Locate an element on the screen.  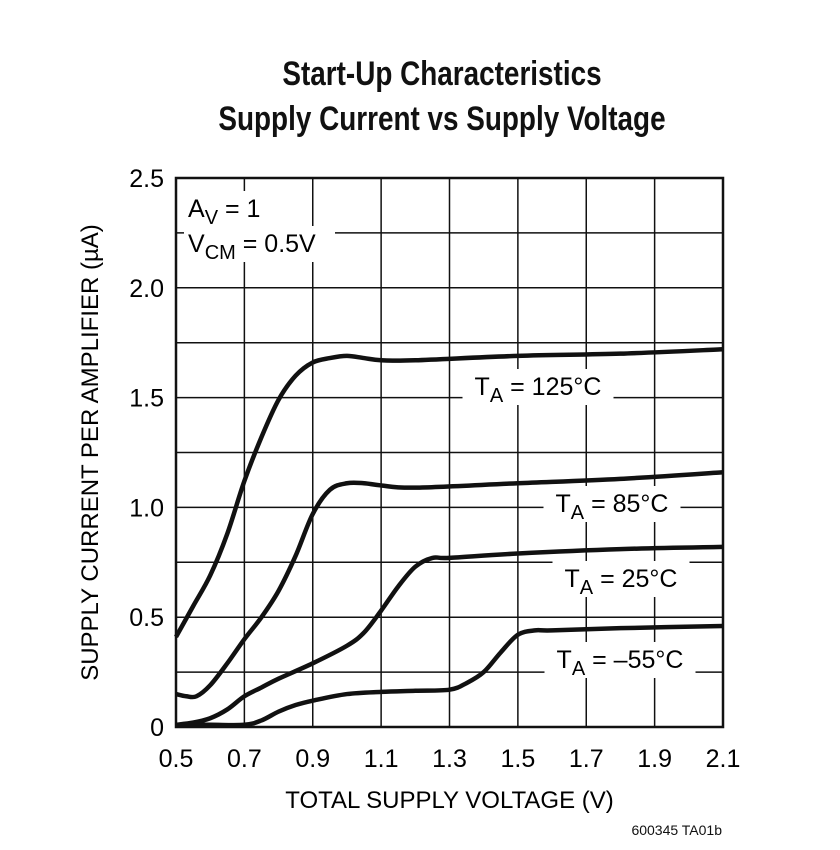
x-tick-label: 0.5 is located at coordinates (176, 759).